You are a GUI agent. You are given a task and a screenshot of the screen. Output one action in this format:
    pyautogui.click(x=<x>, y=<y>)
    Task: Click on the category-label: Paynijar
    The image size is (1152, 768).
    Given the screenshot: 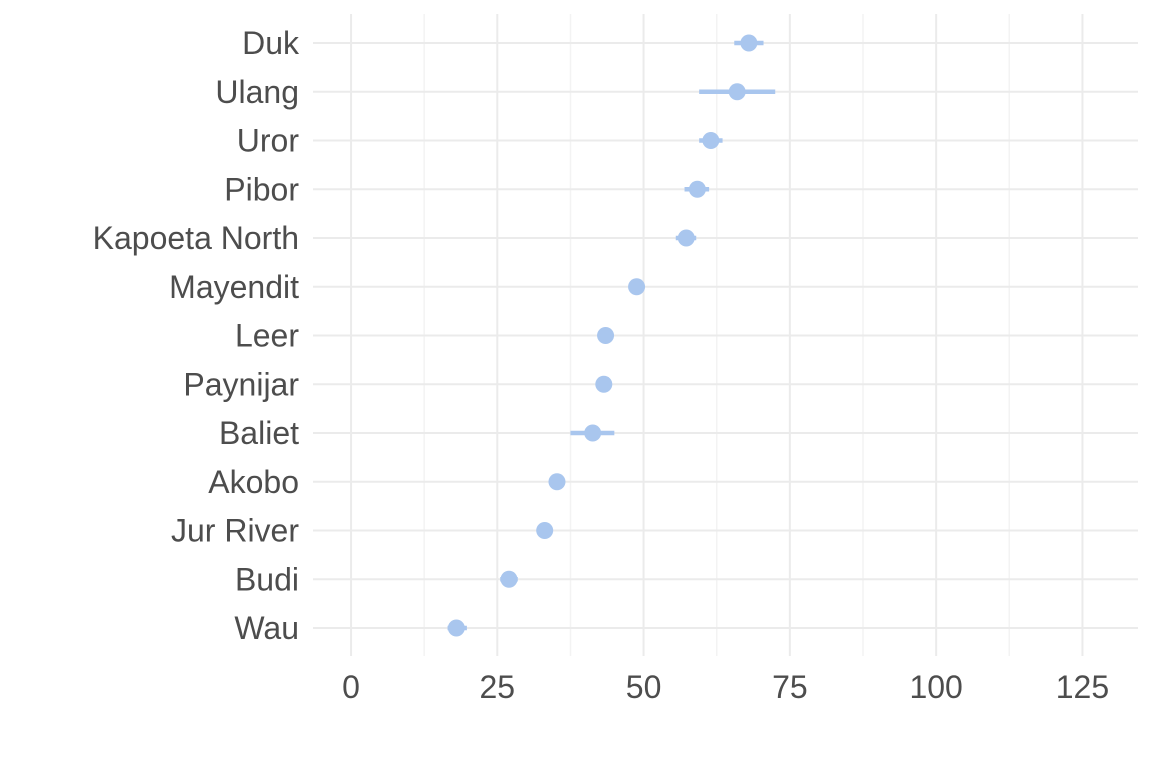 What is the action you would take?
    pyautogui.click(x=241, y=384)
    